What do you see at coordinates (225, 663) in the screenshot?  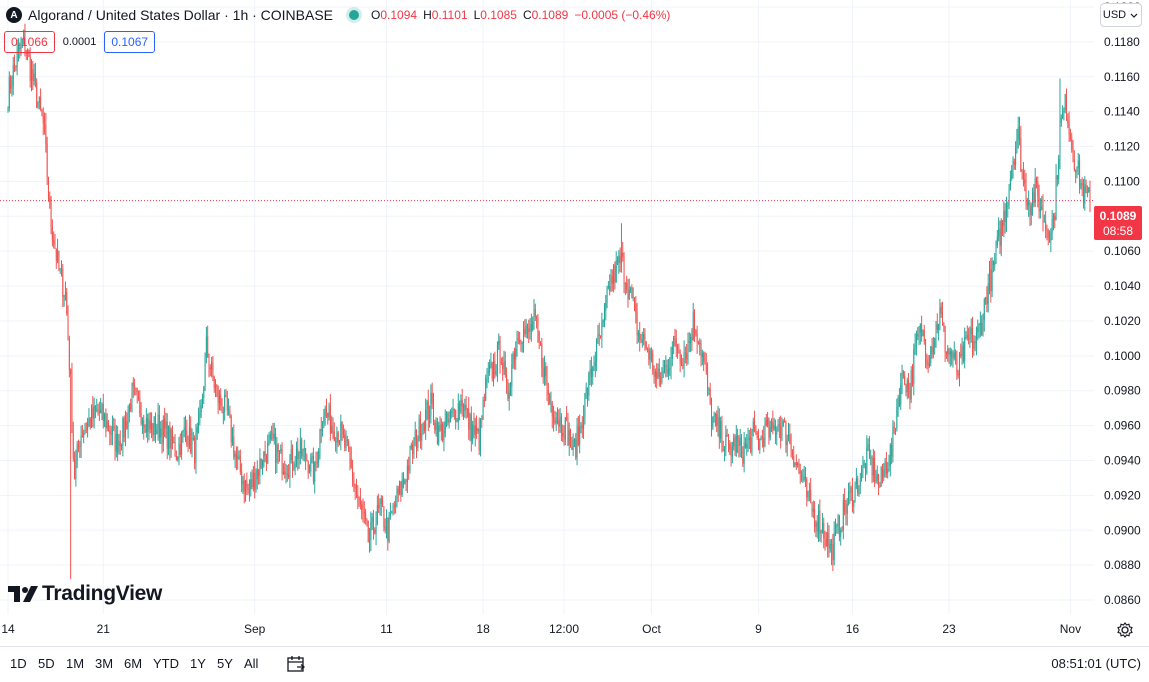 I see `timeframe-button-5y: 5Y` at bounding box center [225, 663].